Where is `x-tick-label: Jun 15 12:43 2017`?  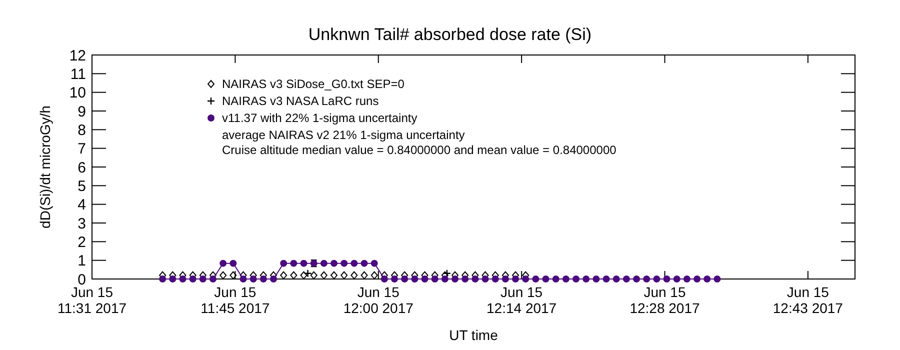 x-tick-label: Jun 15 12:43 2017 is located at coordinates (808, 300).